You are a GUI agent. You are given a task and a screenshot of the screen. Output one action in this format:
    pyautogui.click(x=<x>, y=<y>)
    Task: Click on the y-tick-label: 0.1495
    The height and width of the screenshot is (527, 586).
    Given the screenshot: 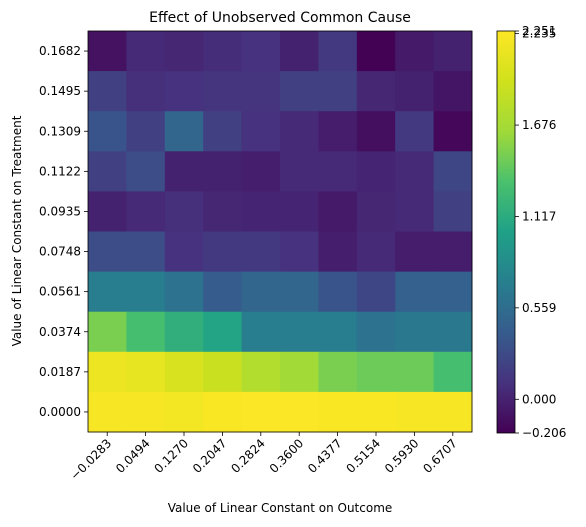 What is the action you would take?
    pyautogui.click(x=60, y=91)
    